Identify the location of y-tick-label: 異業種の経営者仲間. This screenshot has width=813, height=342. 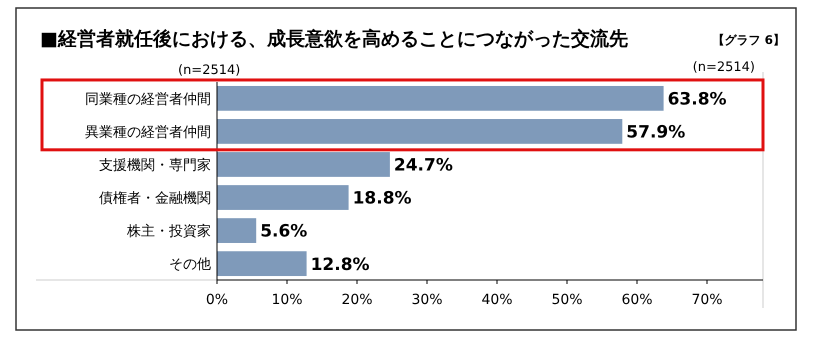
(148, 132).